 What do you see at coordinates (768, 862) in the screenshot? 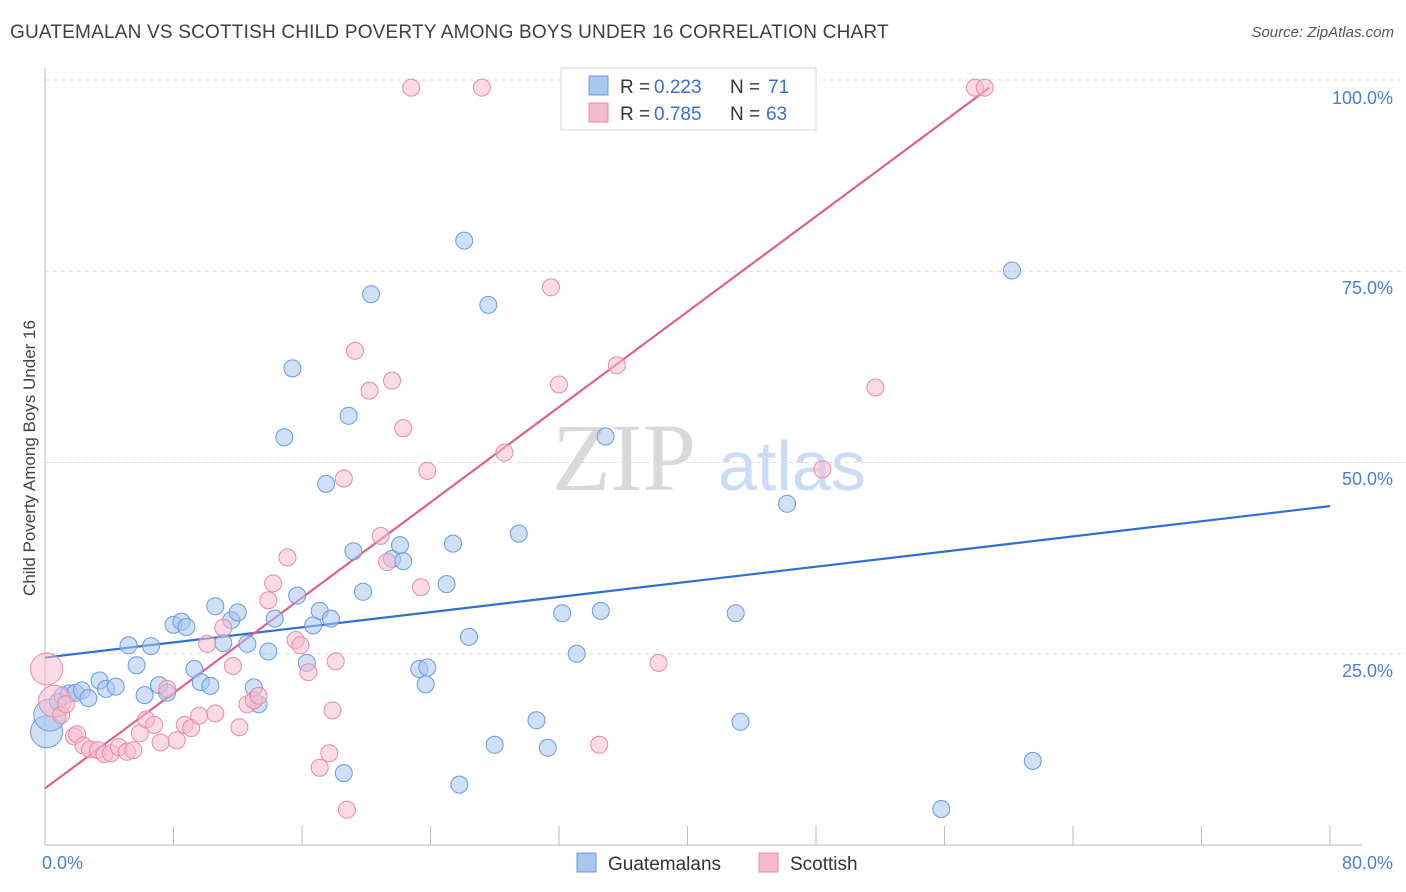
I see `bottom-legend-swatch-scottish` at bounding box center [768, 862].